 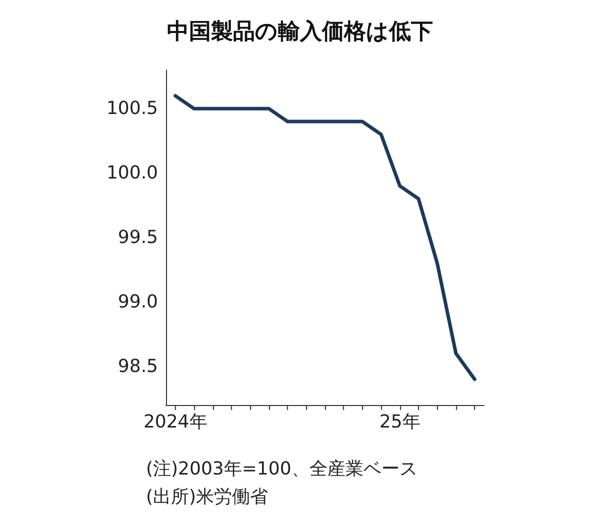 I want to click on y-tick-label: 98.5, so click(x=138, y=366).